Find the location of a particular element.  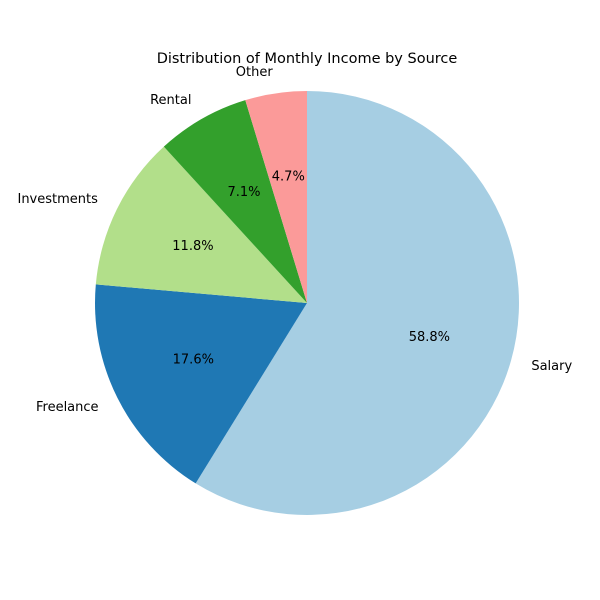

slice-percent-rental: 7.1% is located at coordinates (243, 192).